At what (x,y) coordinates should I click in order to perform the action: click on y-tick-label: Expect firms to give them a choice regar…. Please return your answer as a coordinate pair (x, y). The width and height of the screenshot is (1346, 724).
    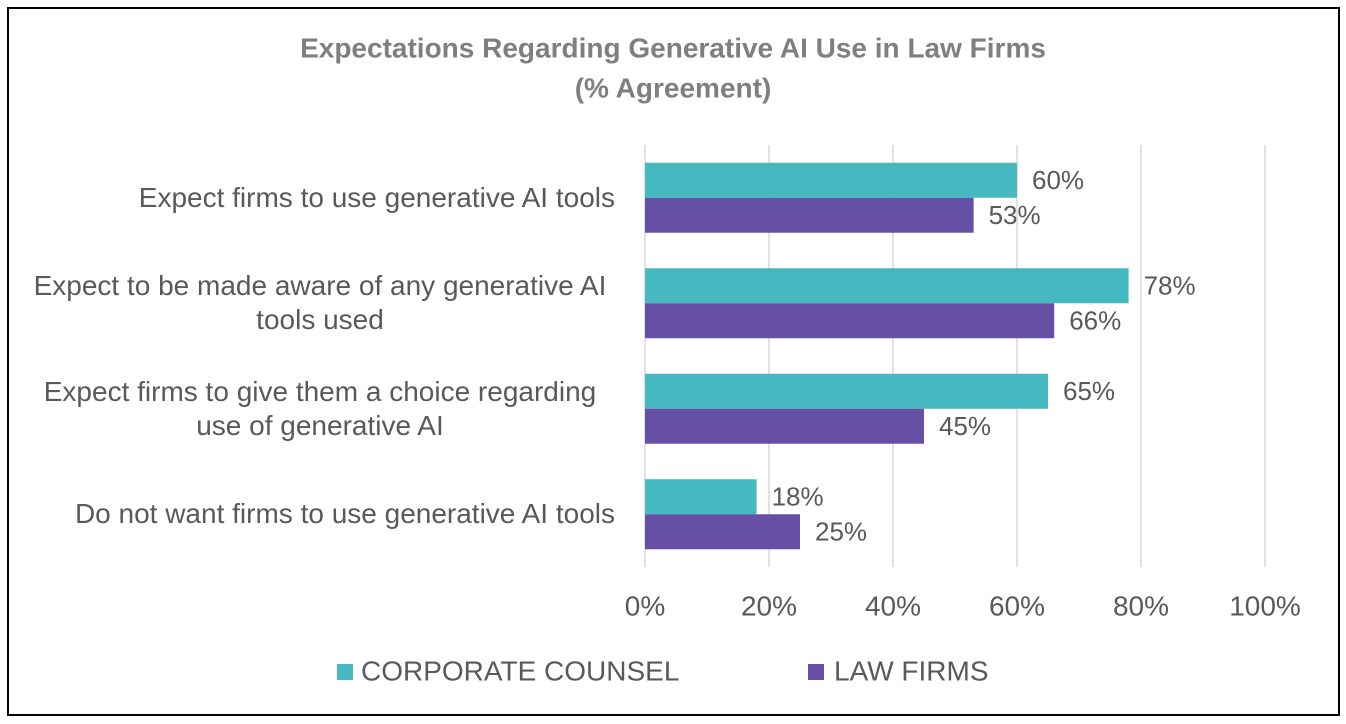
    Looking at the image, I should click on (320, 408).